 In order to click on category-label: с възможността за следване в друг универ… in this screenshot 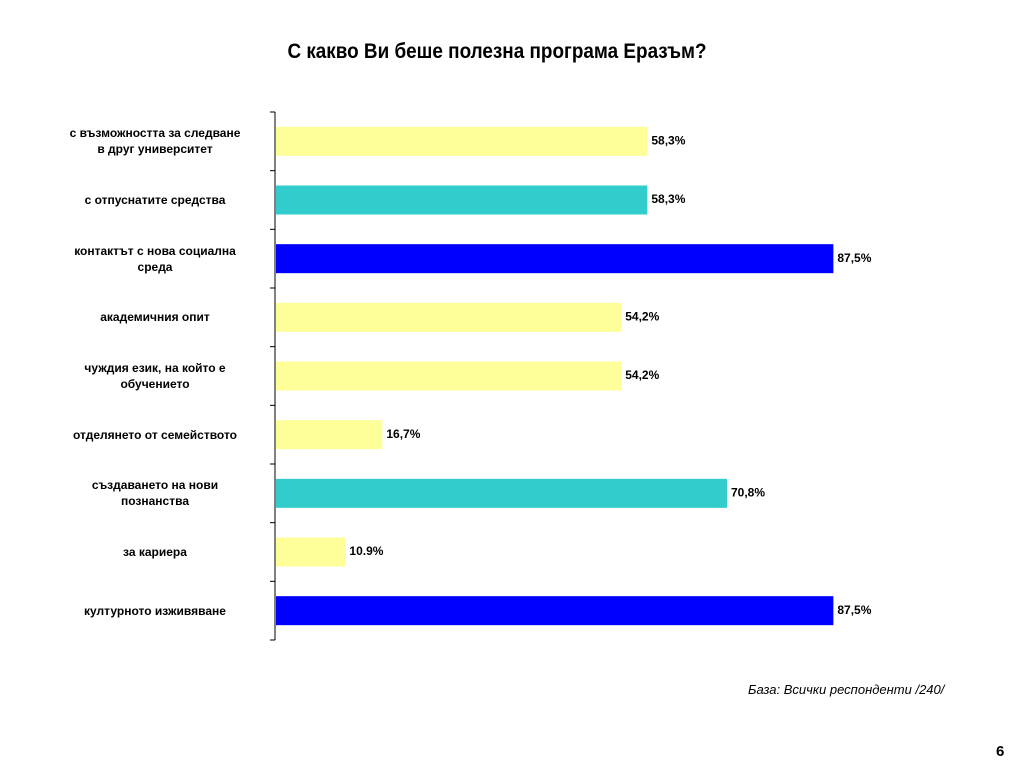, I will do `click(155, 141)`.